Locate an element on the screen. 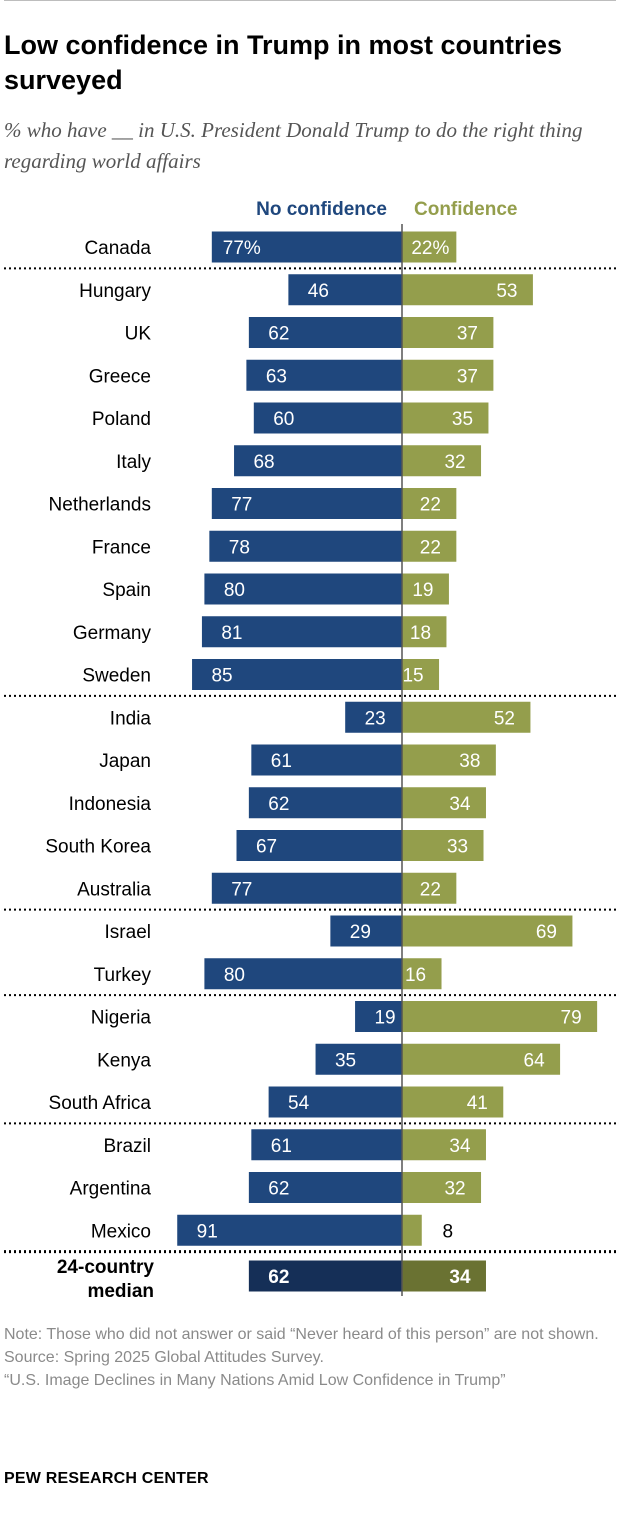  legend-no-confidence: No confidence is located at coordinates (321, 209).